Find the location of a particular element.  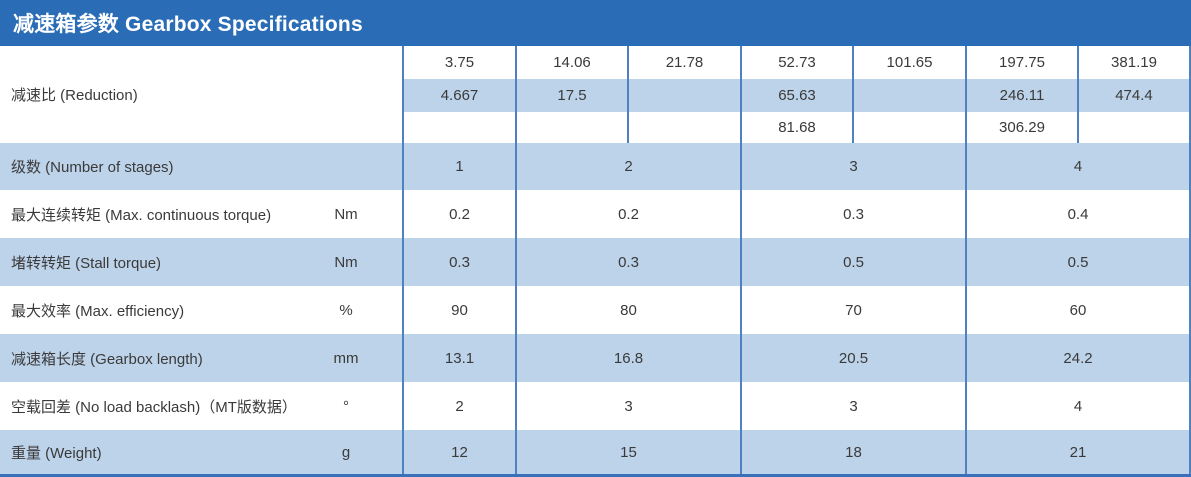

row-values: 1 2 3 4 is located at coordinates (796, 166).